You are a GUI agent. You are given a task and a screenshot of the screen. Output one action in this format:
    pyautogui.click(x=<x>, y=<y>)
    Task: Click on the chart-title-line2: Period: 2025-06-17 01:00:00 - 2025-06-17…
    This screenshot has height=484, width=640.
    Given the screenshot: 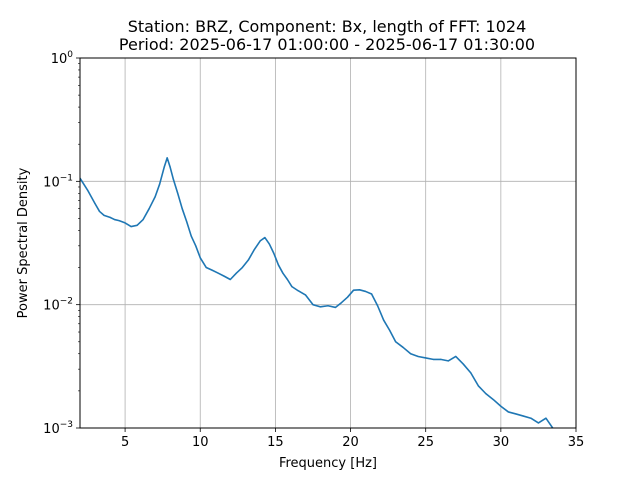 What is the action you would take?
    pyautogui.click(x=327, y=44)
    